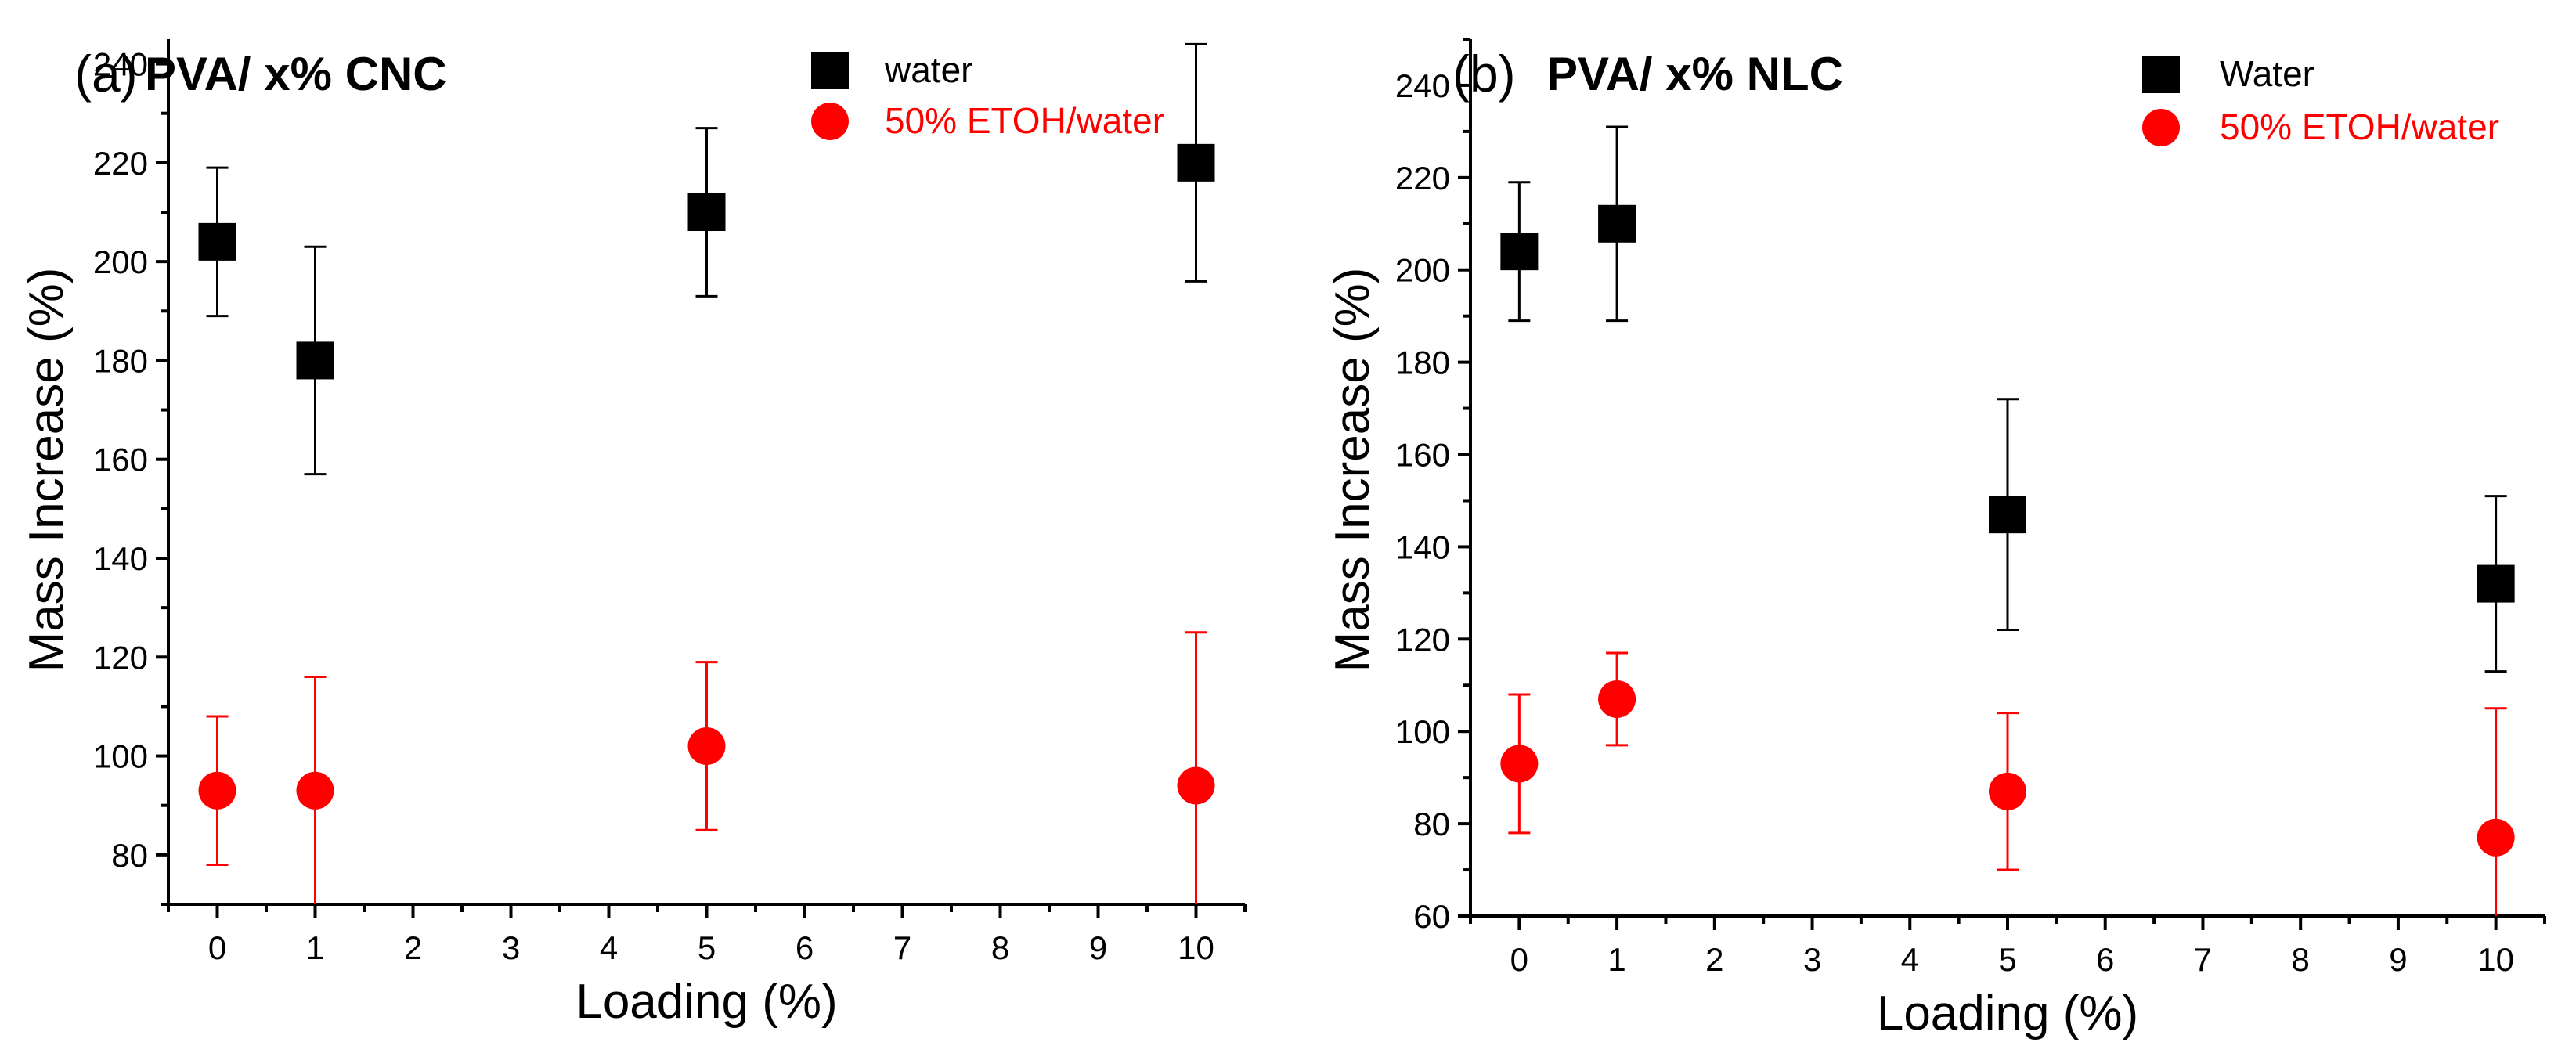 The image size is (2576, 1064). What do you see at coordinates (1484, 74) in the screenshot?
I see `panel-label: (b)` at bounding box center [1484, 74].